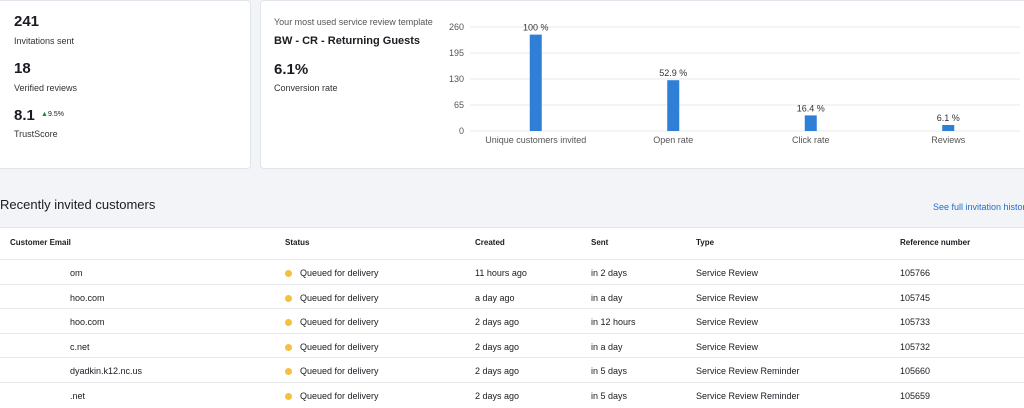 The width and height of the screenshot is (1024, 408). Describe the element at coordinates (915, 273) in the screenshot. I see `table-cell: 105766` at that location.